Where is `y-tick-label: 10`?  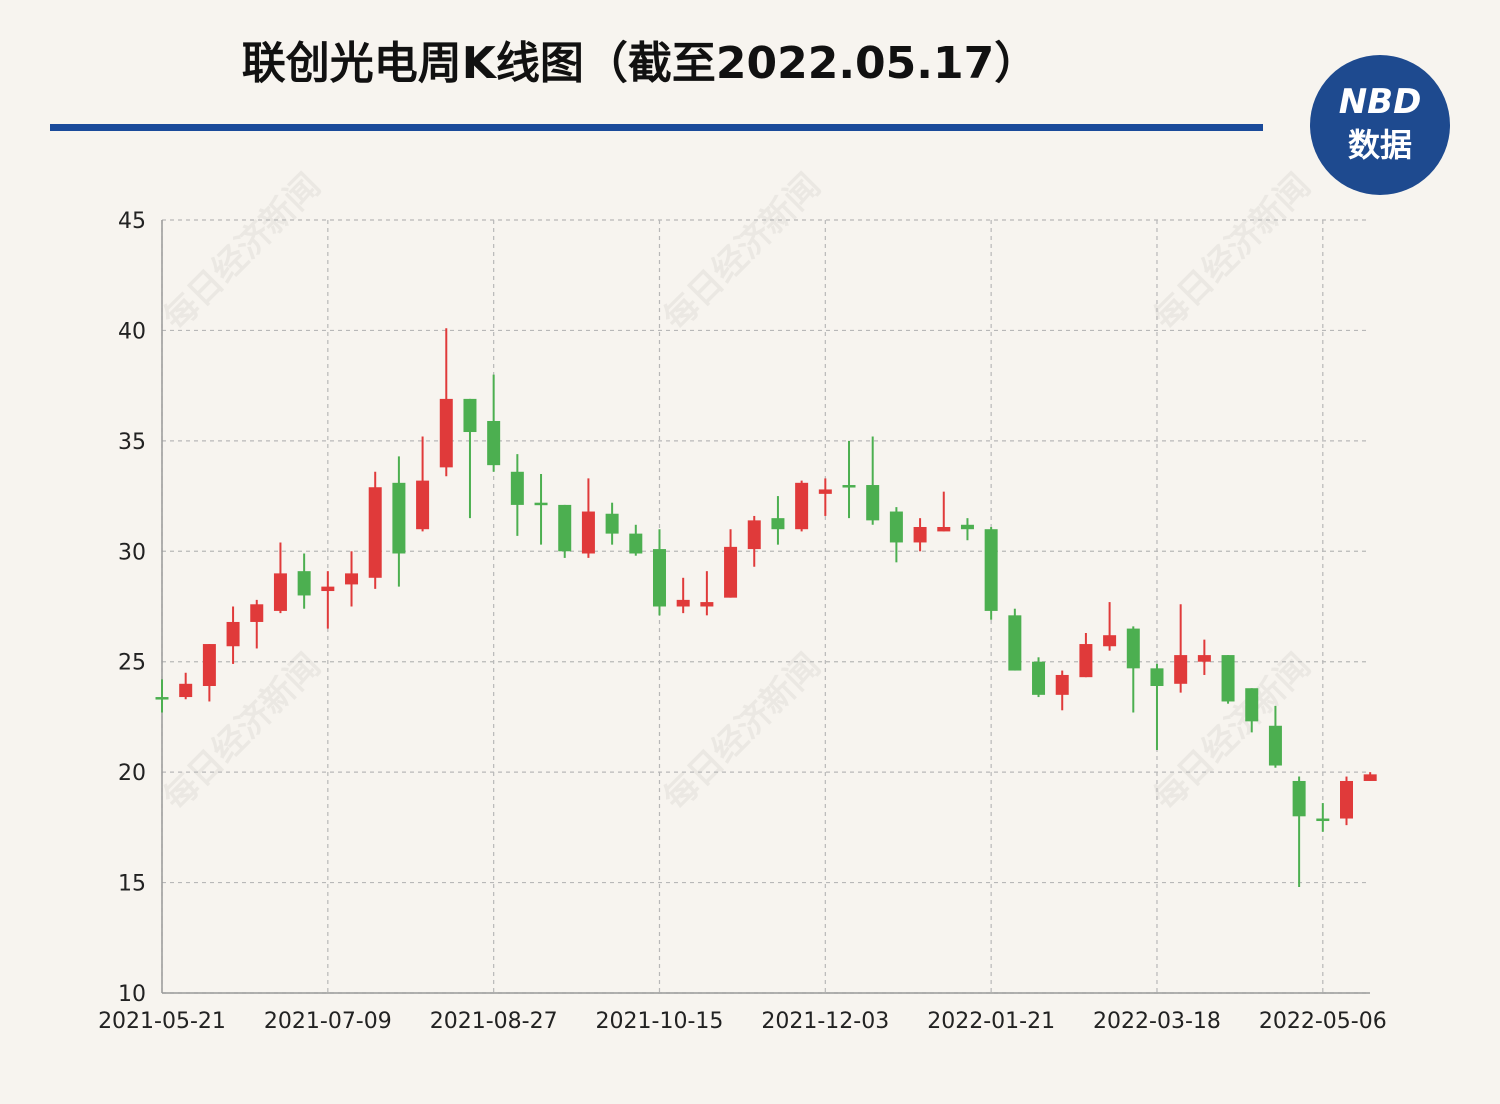 y-tick-label: 10 is located at coordinates (132, 994).